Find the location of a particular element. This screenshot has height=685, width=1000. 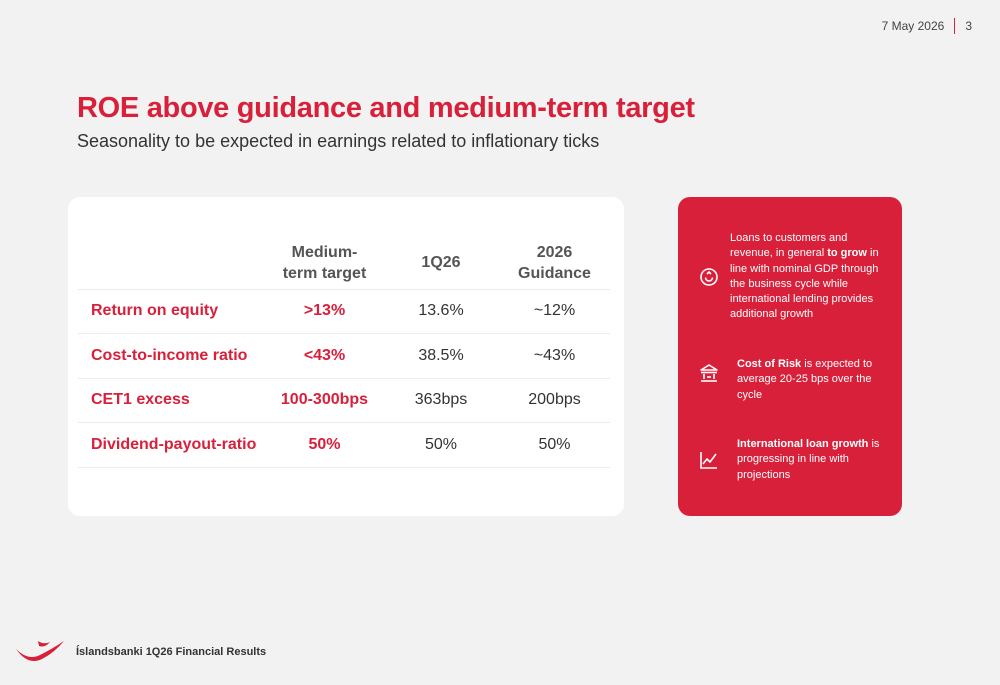

header-1q26: 1Q26 is located at coordinates (441, 263).